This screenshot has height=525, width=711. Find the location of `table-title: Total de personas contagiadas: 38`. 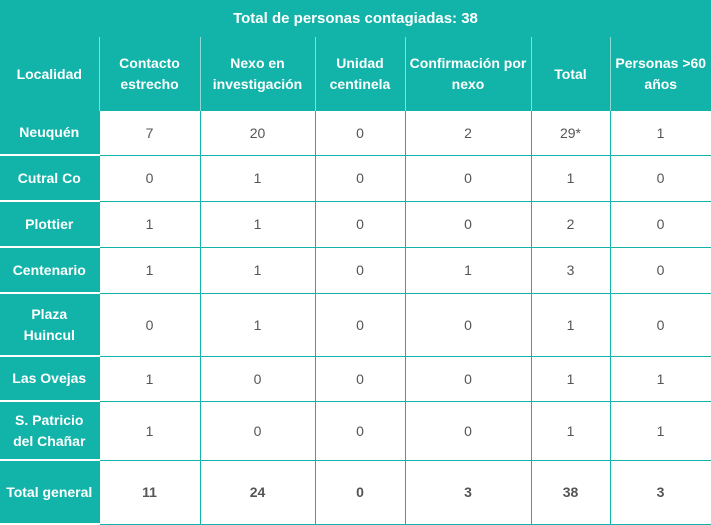

table-title: Total de personas contagiadas: 38 is located at coordinates (355, 18).